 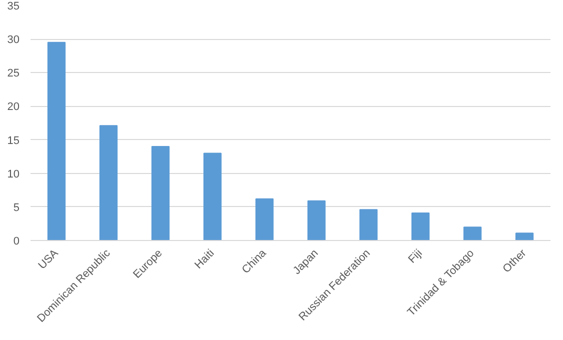 What do you see at coordinates (13, 174) in the screenshot?
I see `y-tick-label: 10` at bounding box center [13, 174].